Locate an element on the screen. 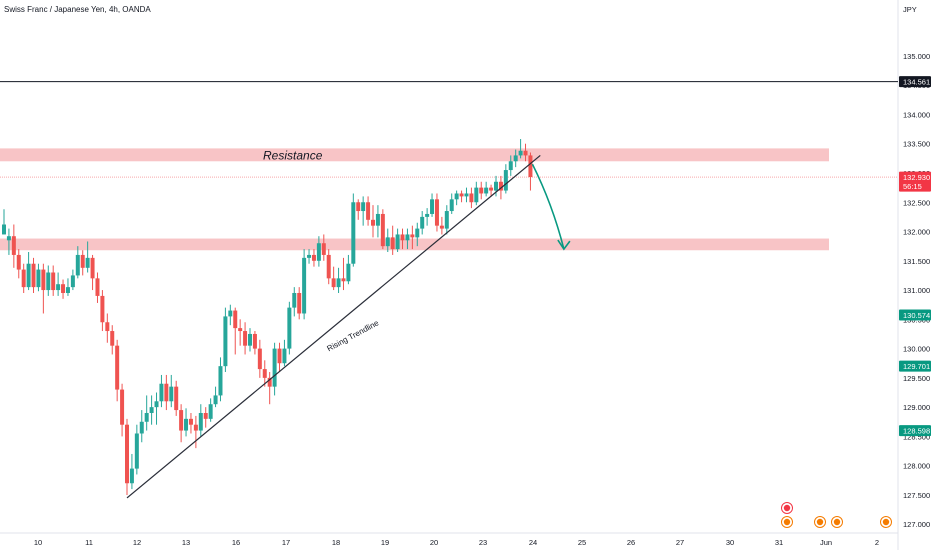 The image size is (932, 555). y-tick-label: 135.000 is located at coordinates (916, 56).